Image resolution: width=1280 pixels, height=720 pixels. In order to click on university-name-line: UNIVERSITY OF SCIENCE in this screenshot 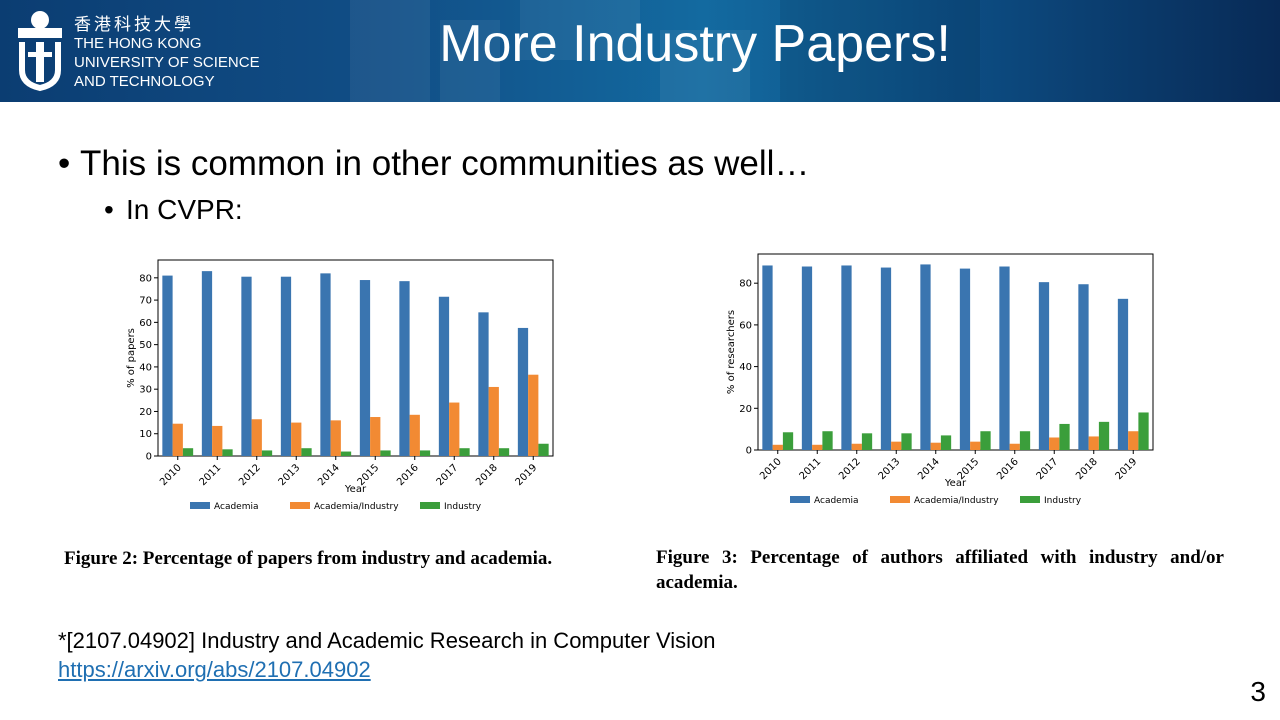, I will do `click(167, 62)`.